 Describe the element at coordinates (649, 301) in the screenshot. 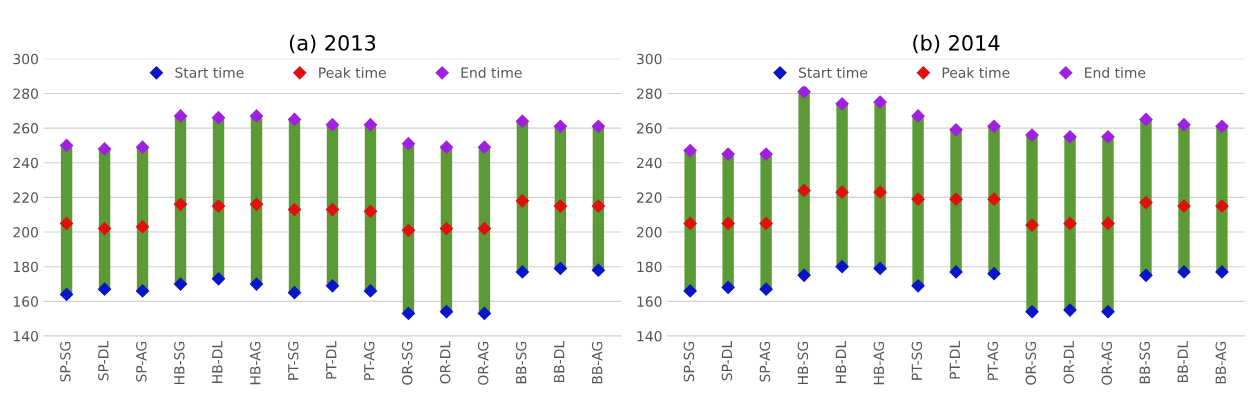

I see `y-tick-label: 160` at that location.